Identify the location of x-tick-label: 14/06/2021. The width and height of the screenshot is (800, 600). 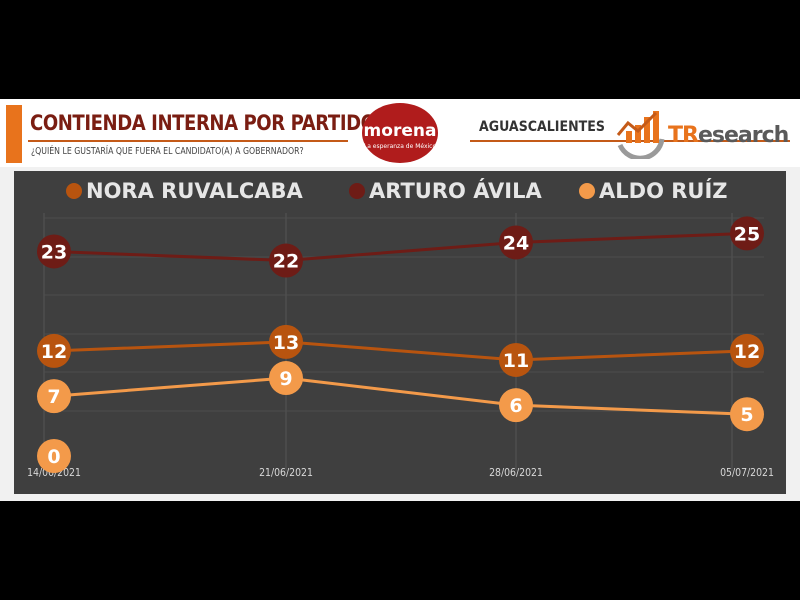
(54, 473).